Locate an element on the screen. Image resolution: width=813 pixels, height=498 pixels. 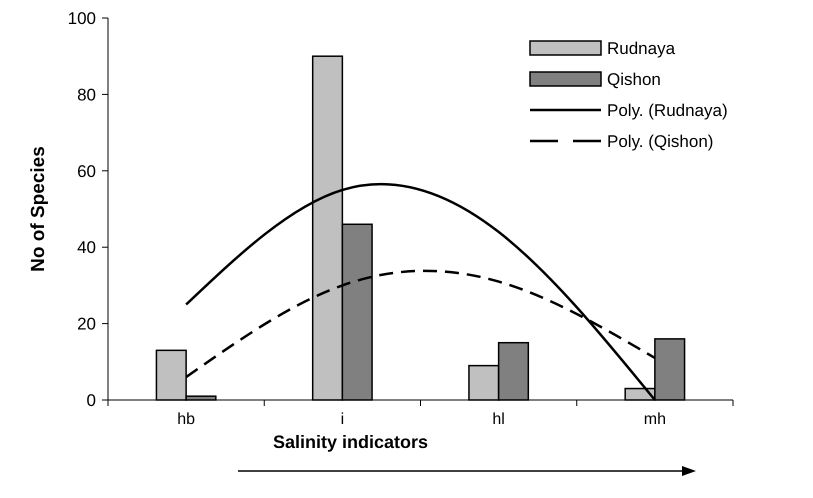
x-tick-label: mh is located at coordinates (655, 419).